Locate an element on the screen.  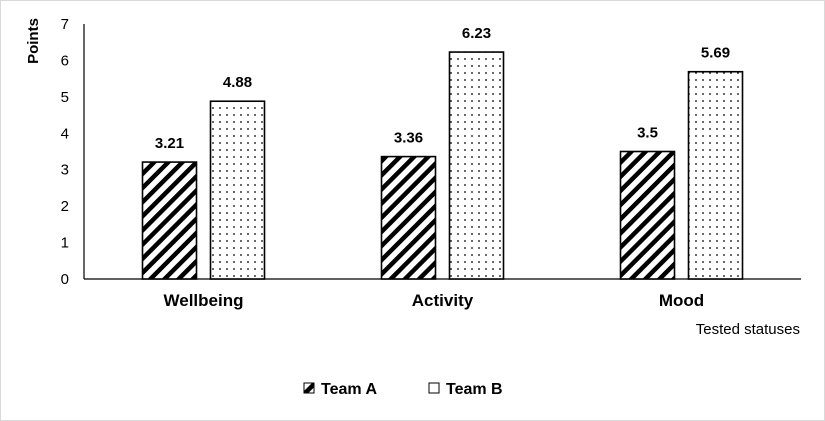
y-axis-ticks: 0 1 2 3 4 5 6 7 is located at coordinates (65, 152).